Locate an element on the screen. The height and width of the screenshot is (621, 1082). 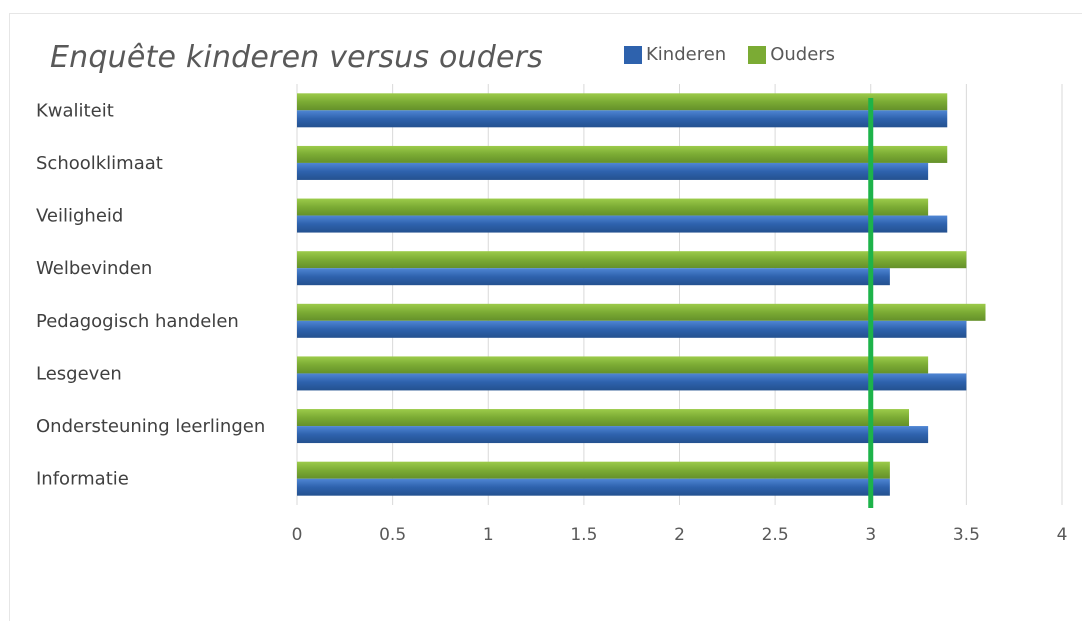
category-label: Informatie is located at coordinates (82, 479).